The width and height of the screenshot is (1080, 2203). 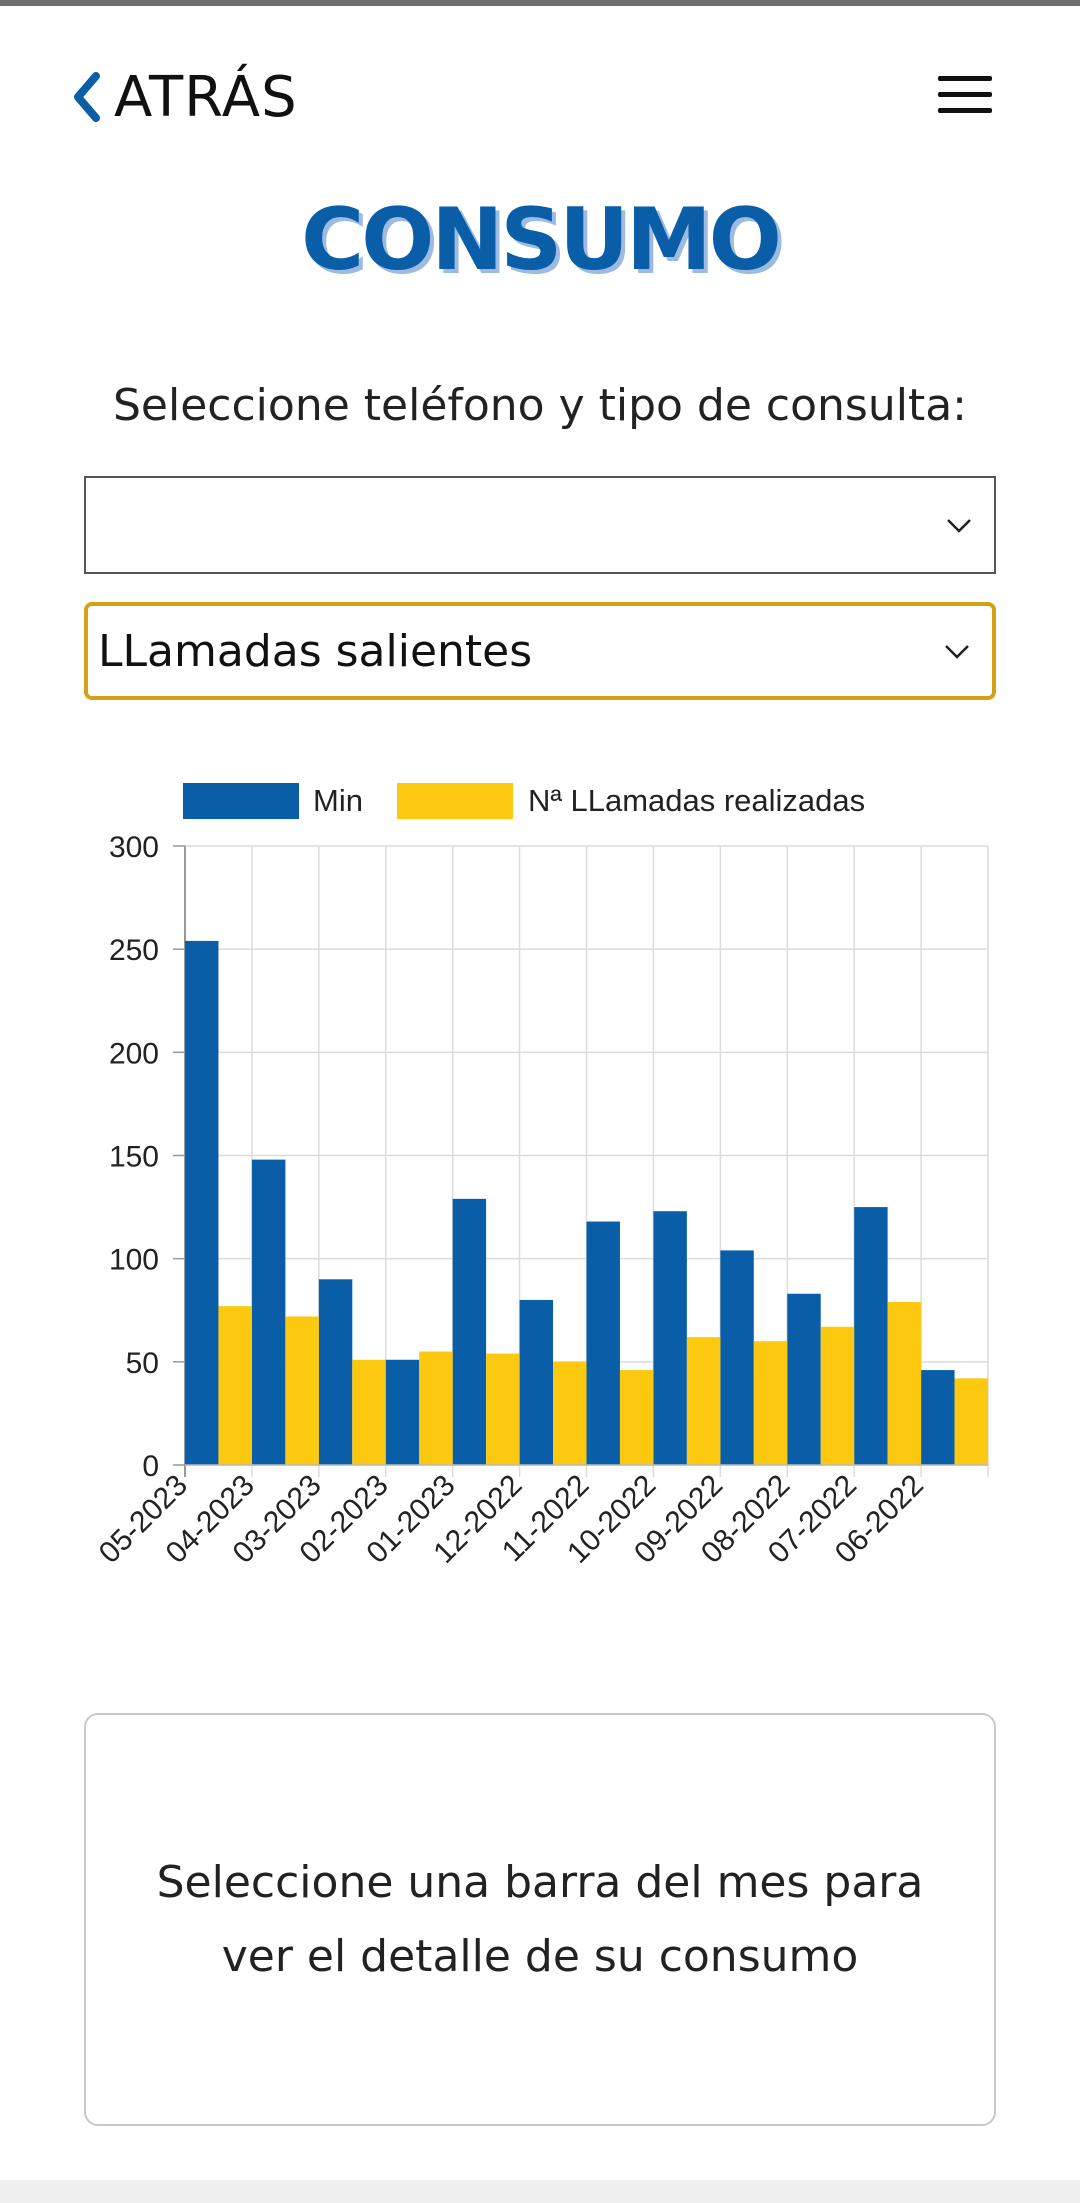 What do you see at coordinates (804, 1379) in the screenshot?
I see `bar-min-08-2022` at bounding box center [804, 1379].